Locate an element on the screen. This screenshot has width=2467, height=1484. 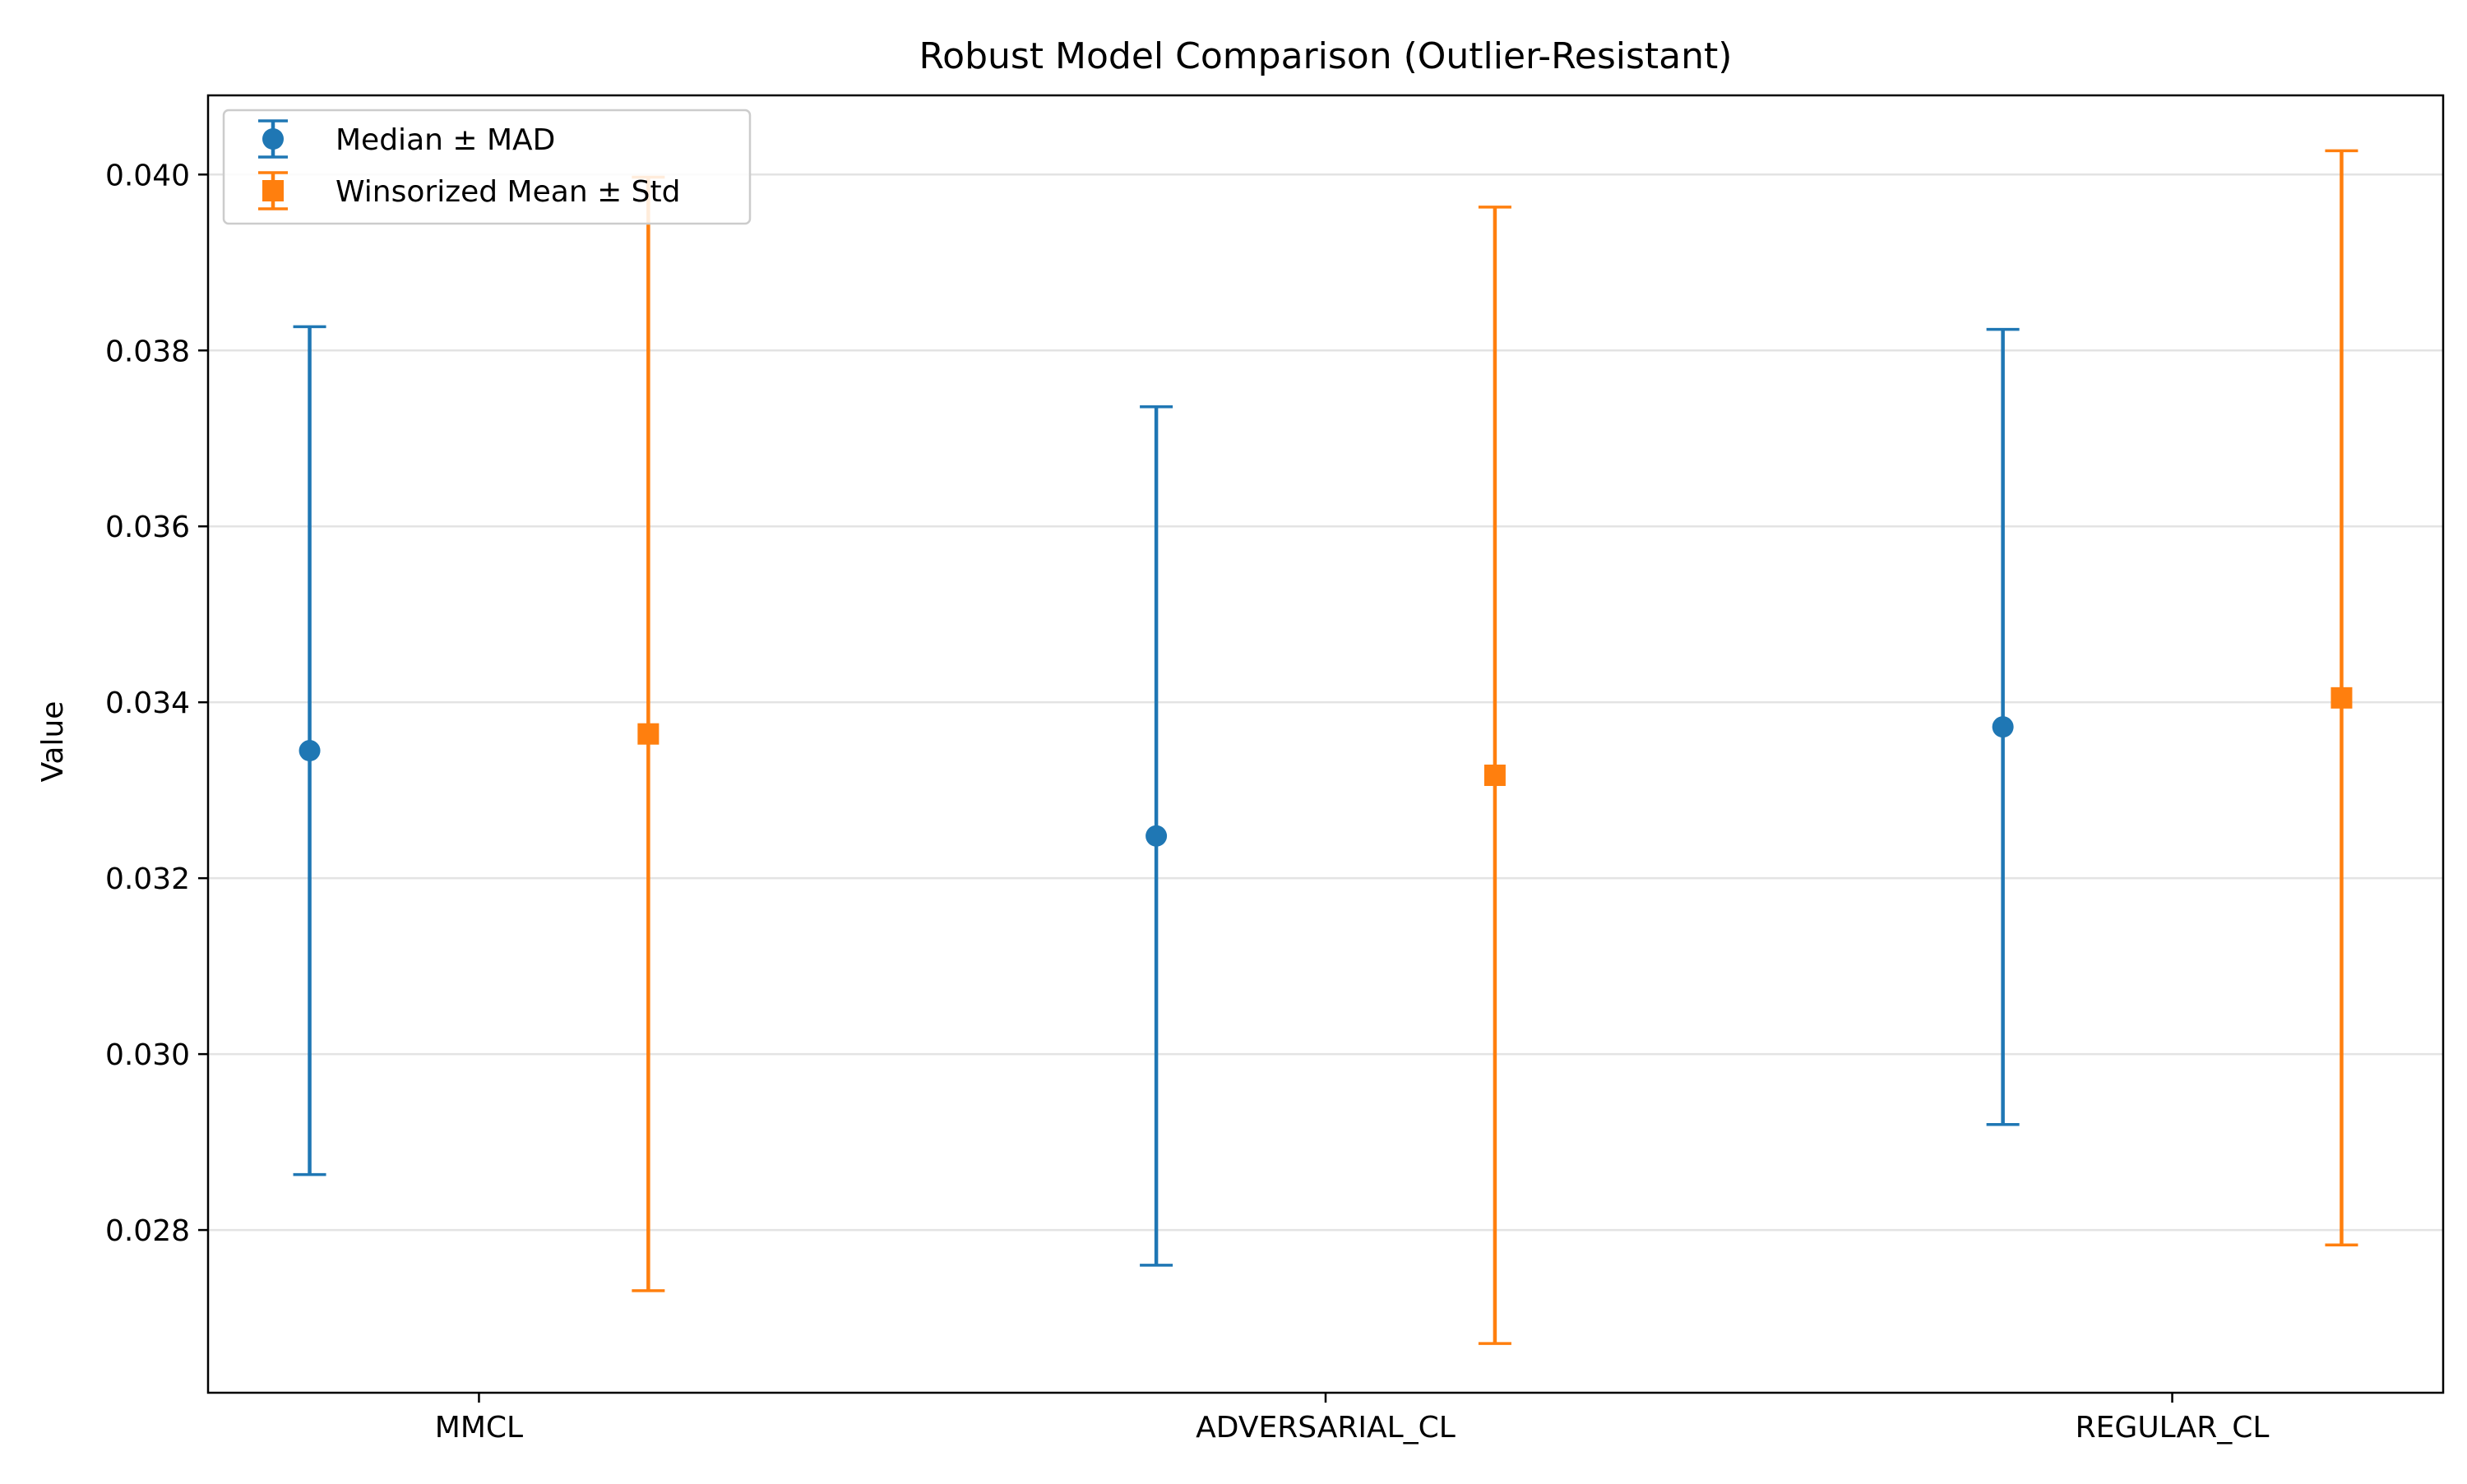
x-tick-label: ADVERSARIAL_CL is located at coordinates (1326, 1428).